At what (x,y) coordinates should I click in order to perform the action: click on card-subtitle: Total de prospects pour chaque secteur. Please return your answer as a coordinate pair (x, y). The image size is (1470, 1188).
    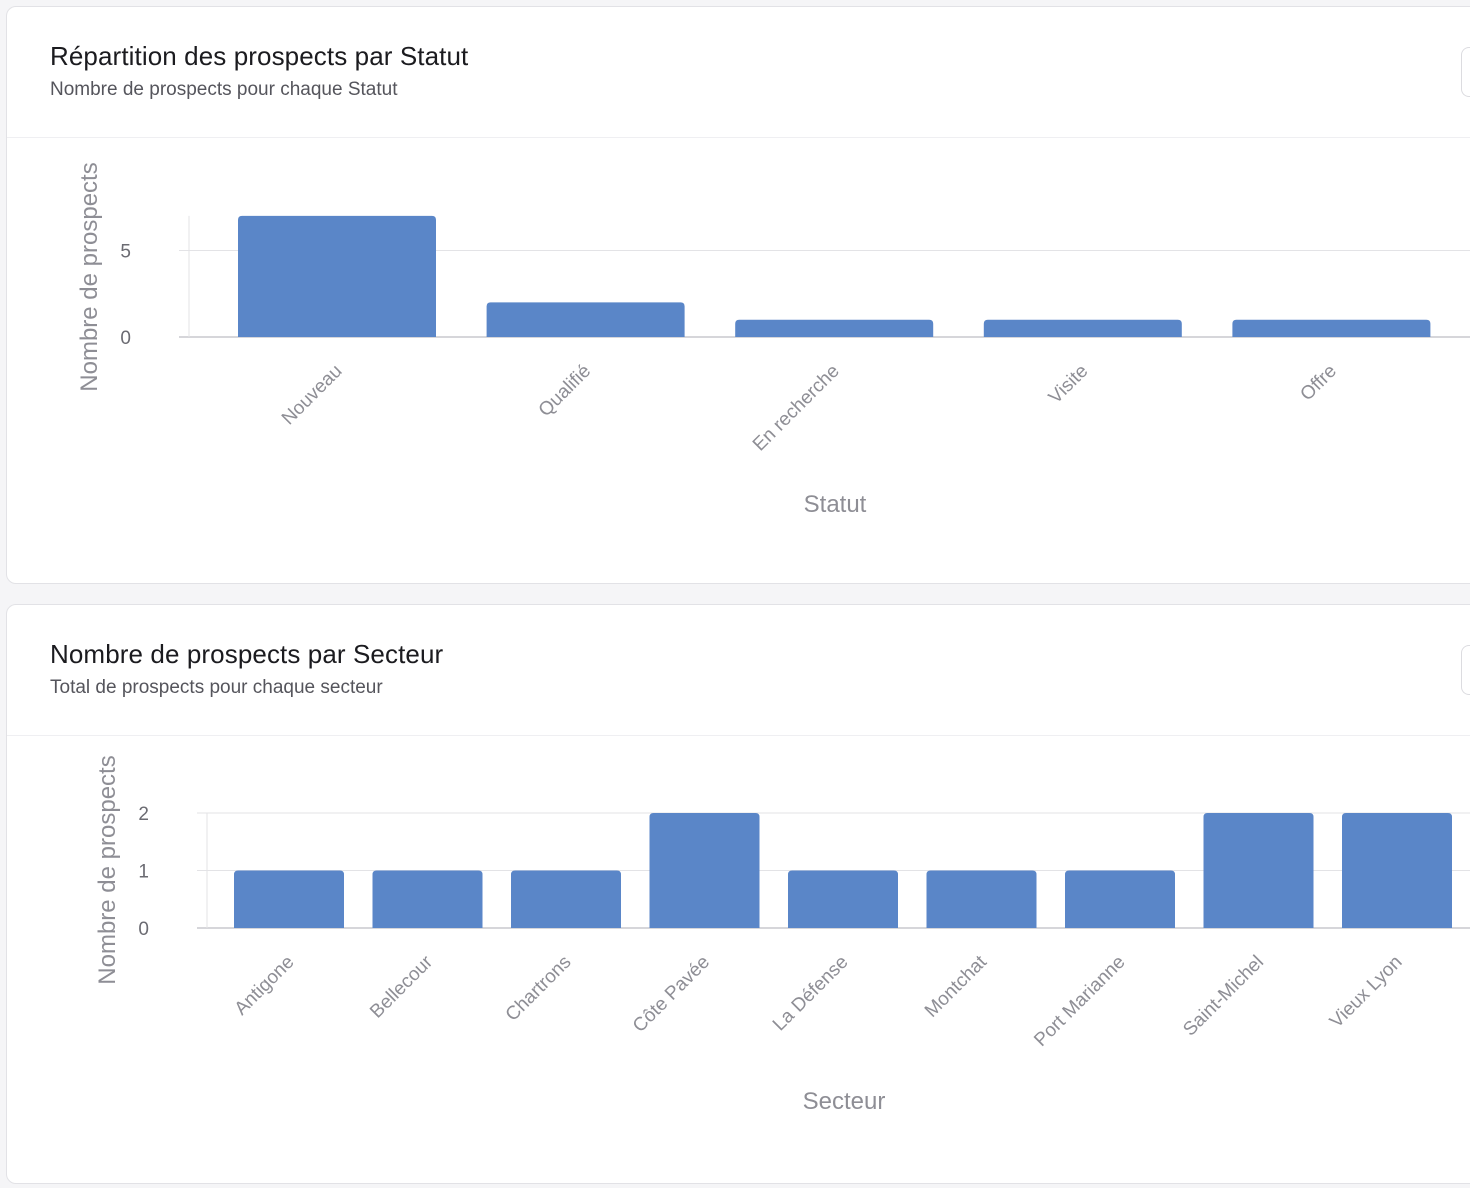
    Looking at the image, I should click on (216, 687).